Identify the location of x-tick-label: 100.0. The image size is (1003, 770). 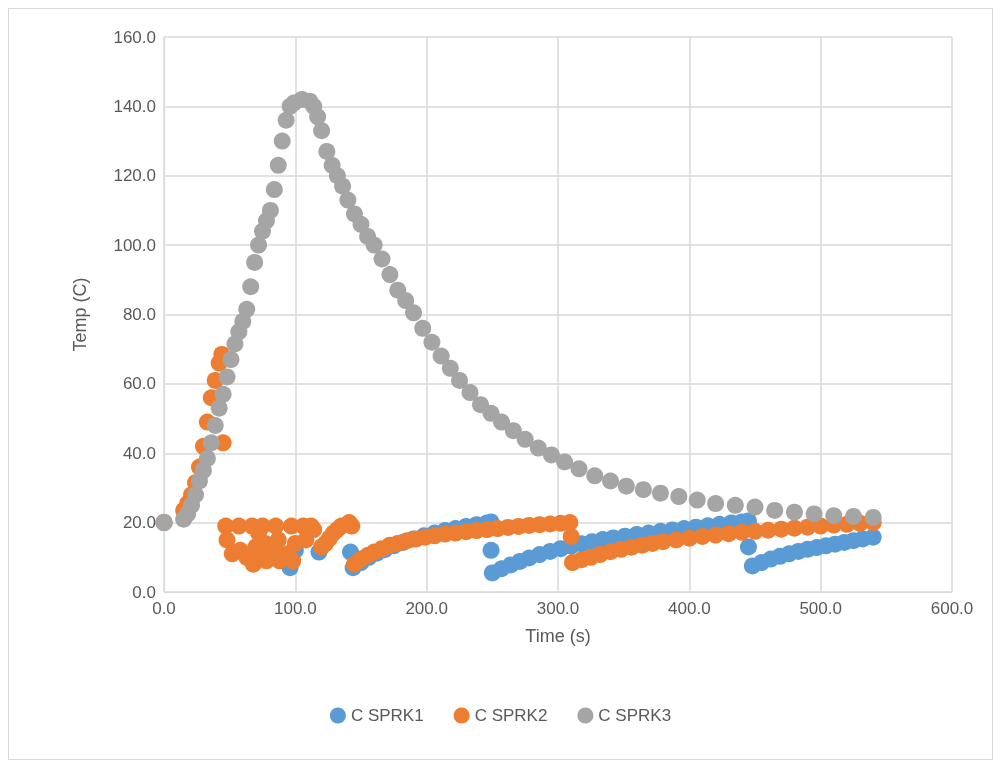
(295, 608).